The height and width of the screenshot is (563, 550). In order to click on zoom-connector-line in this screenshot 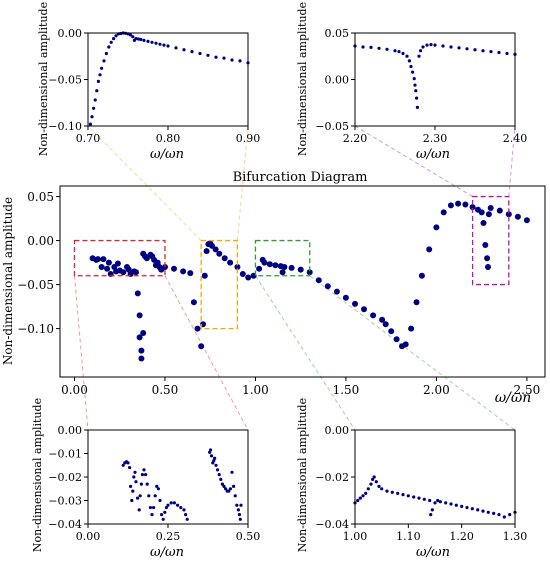, I will do `click(206, 353)`.